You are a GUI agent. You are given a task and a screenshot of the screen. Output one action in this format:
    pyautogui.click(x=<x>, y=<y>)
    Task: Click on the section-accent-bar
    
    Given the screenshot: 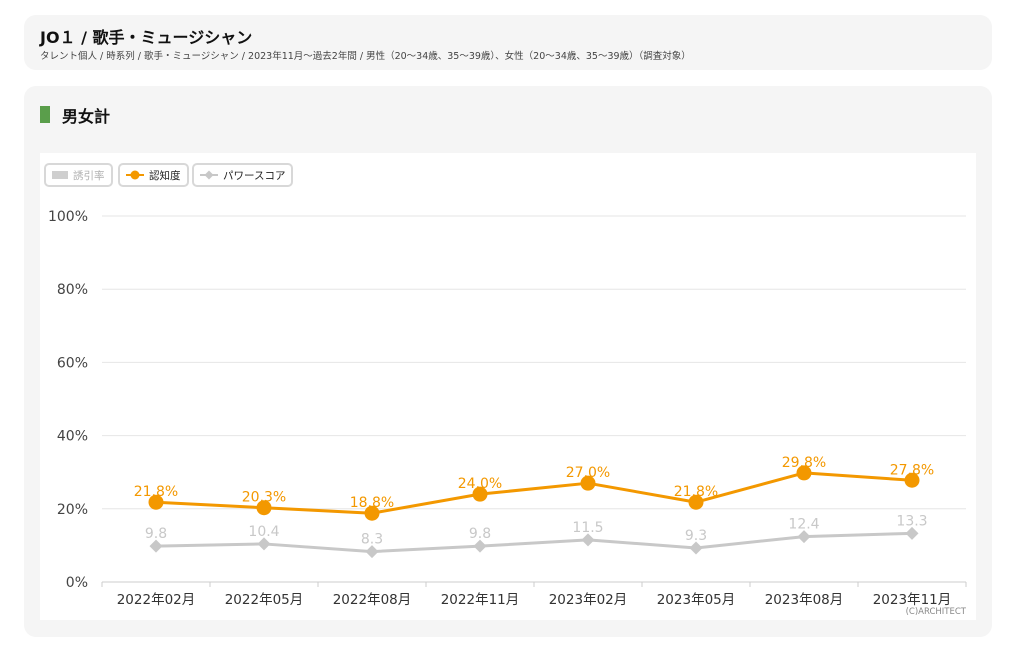 What is the action you would take?
    pyautogui.click(x=45, y=114)
    